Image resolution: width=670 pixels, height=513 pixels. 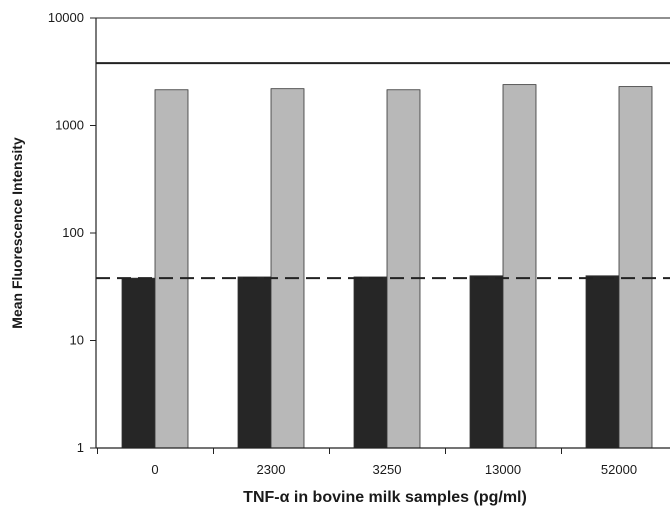 I want to click on y-tick-label: 100, so click(x=73, y=232).